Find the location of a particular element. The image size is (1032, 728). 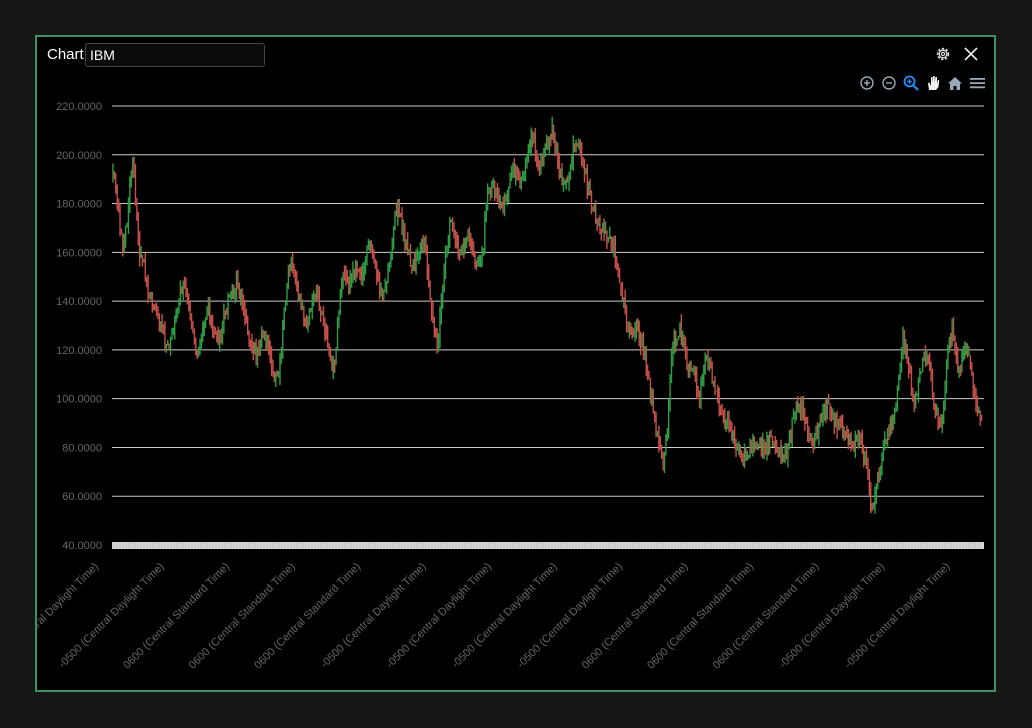

y-tick-label: 100.0000 is located at coordinates (79, 400).